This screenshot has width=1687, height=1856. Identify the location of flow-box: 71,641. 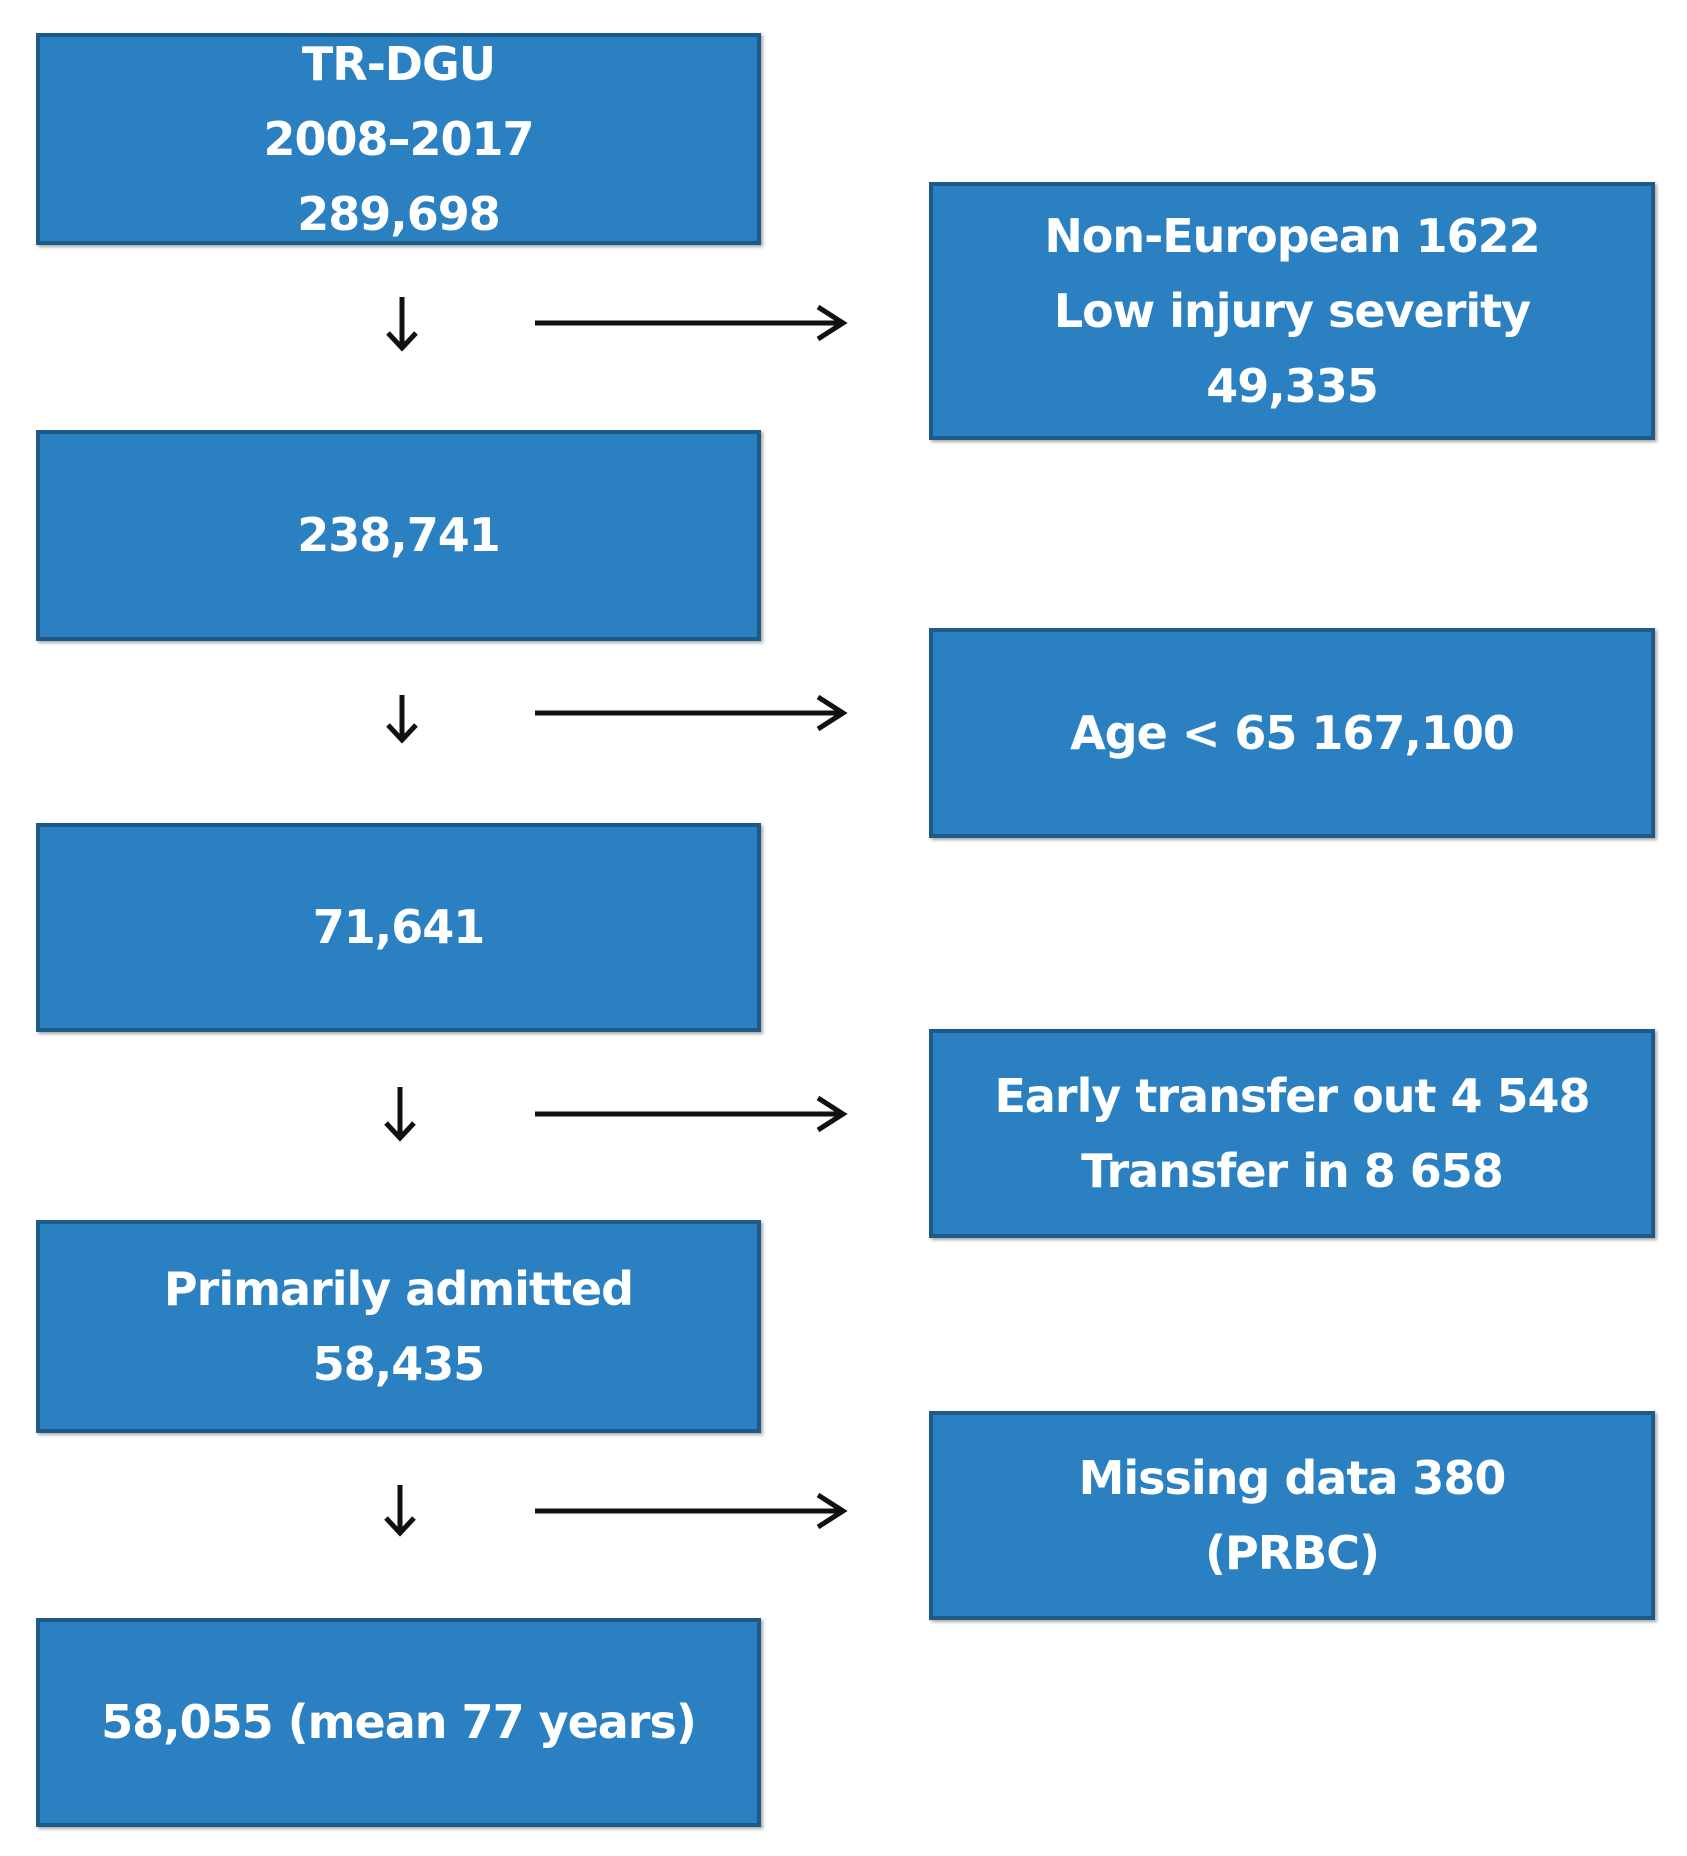
(398, 927).